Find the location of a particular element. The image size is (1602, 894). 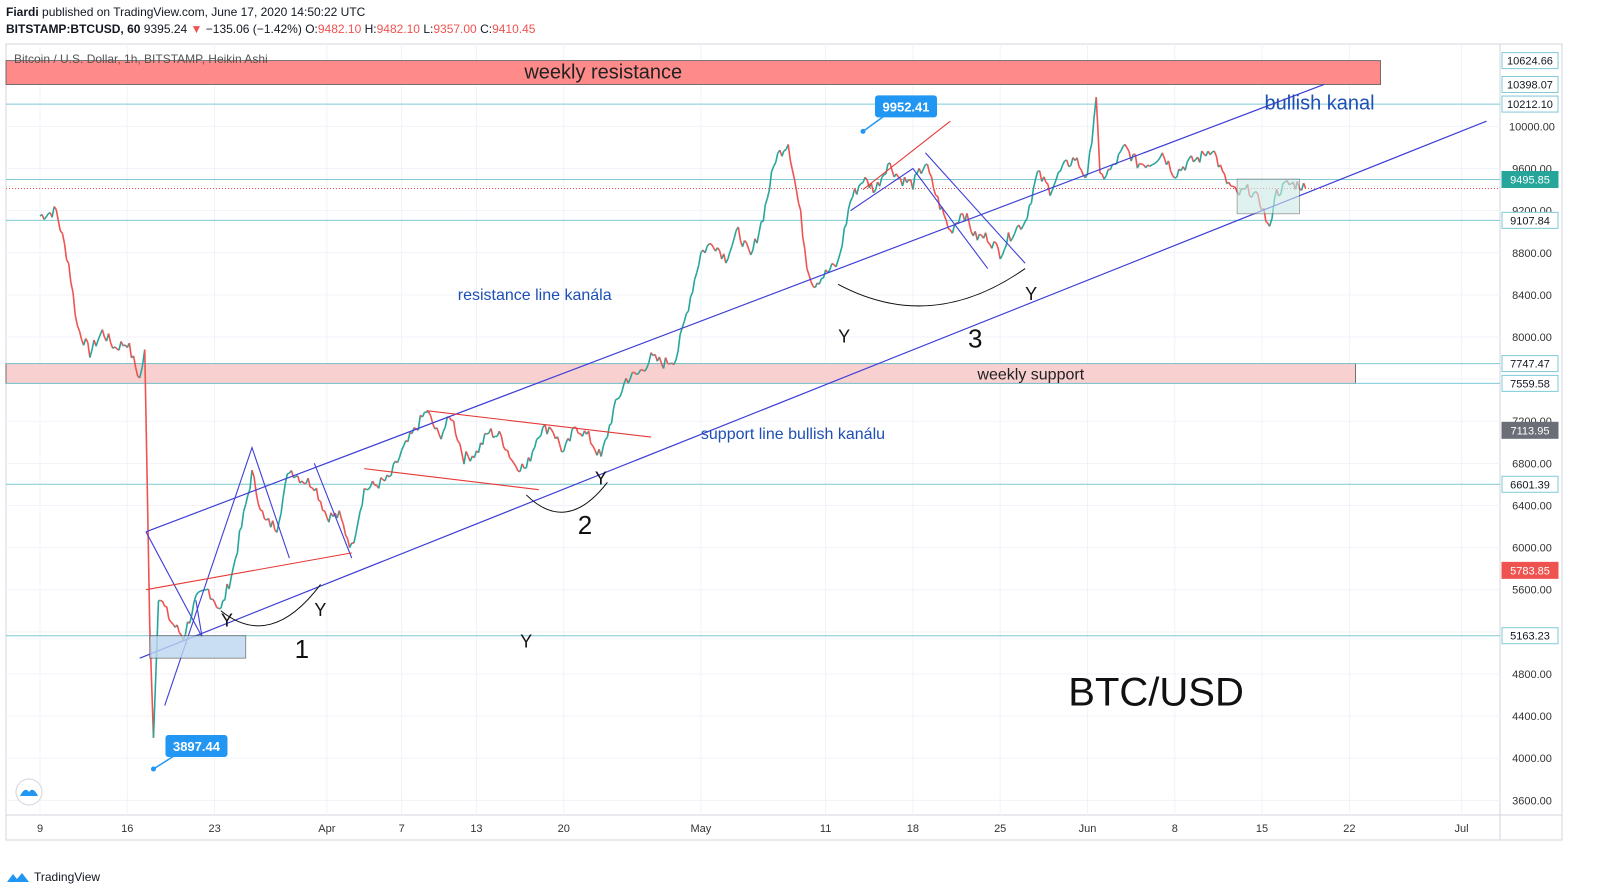

high-value: 9482.10 is located at coordinates (398, 29).